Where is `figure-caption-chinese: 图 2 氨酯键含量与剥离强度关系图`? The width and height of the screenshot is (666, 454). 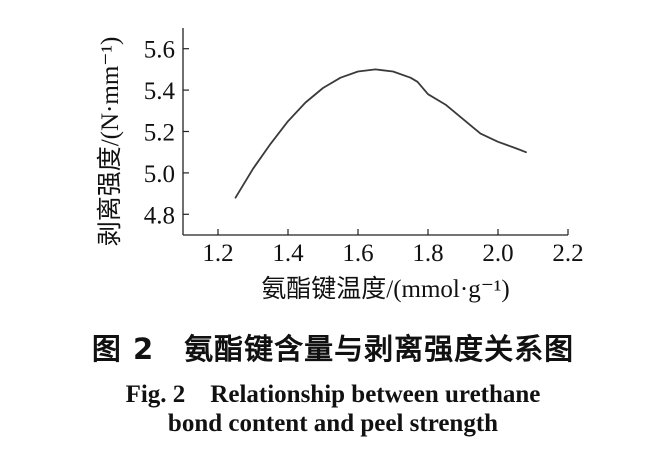
figure-caption-chinese: 图 2 氨酯键含量与剥离强度关系图 is located at coordinates (333, 349).